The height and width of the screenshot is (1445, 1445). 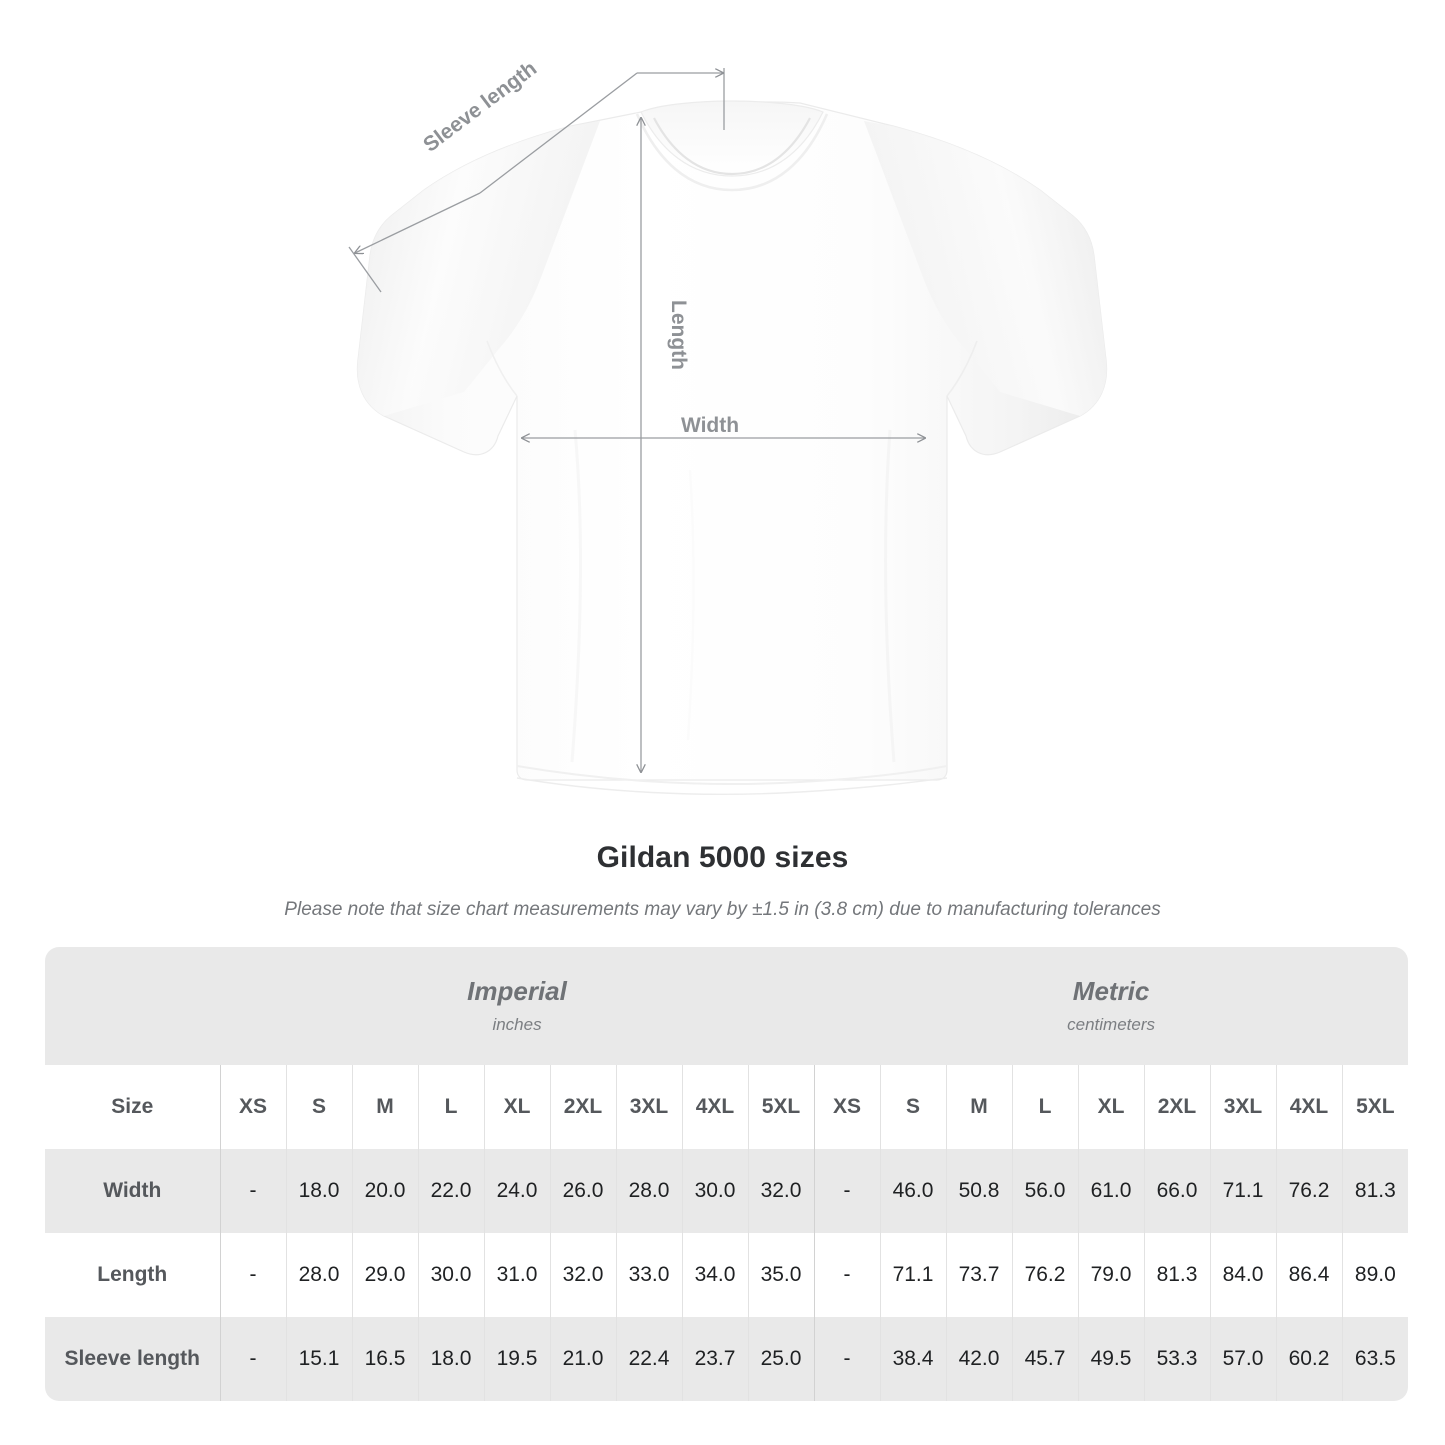 I want to click on cell-sleeve-metric-4xl: 60.2, so click(x=1309, y=1359).